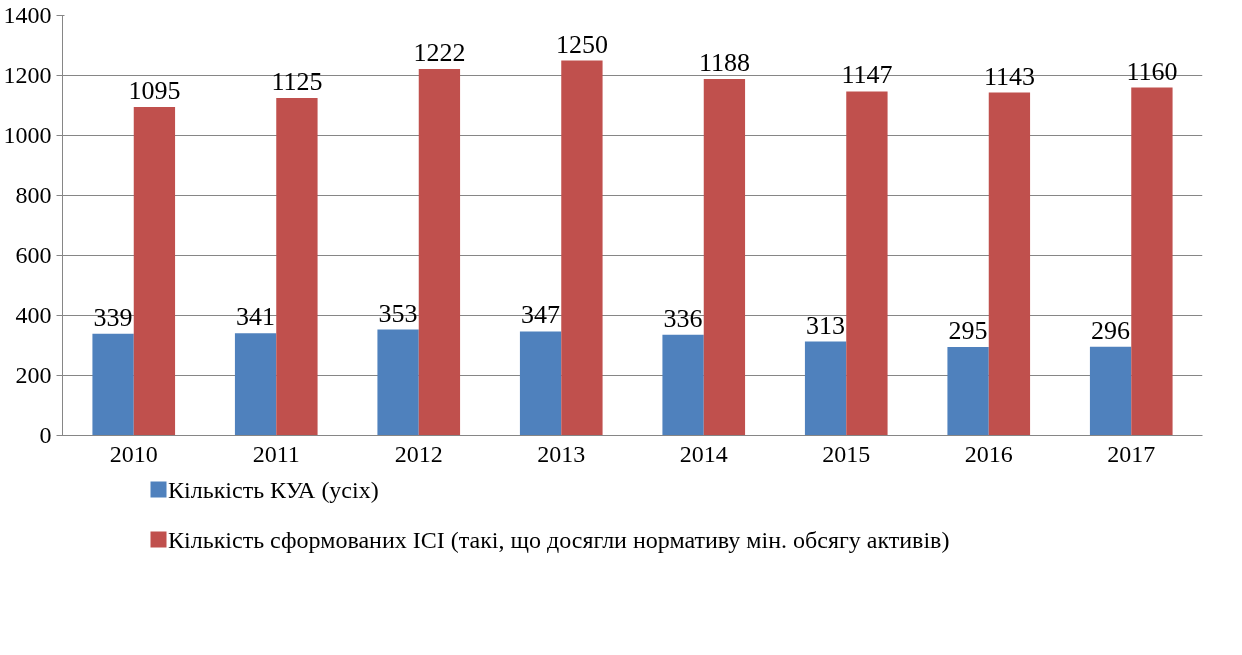  What do you see at coordinates (33, 315) in the screenshot?
I see `y-tick-label: 400` at bounding box center [33, 315].